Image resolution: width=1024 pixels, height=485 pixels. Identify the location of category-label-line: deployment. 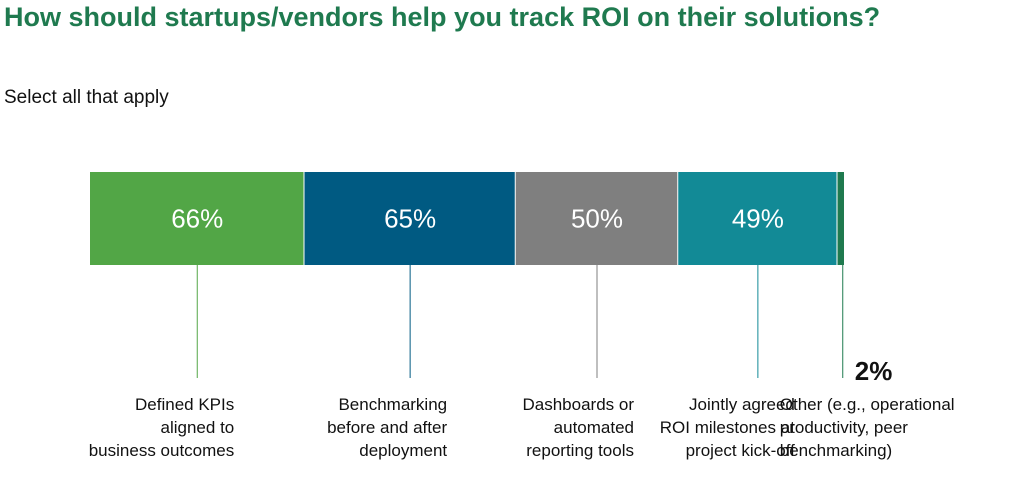
(403, 450).